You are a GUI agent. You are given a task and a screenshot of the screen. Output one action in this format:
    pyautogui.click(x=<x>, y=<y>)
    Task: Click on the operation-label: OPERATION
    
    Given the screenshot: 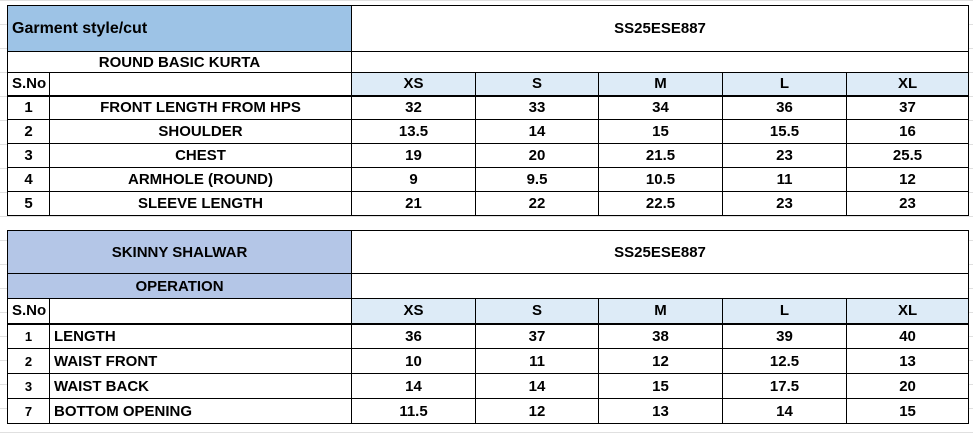 What is the action you would take?
    pyautogui.click(x=179, y=286)
    